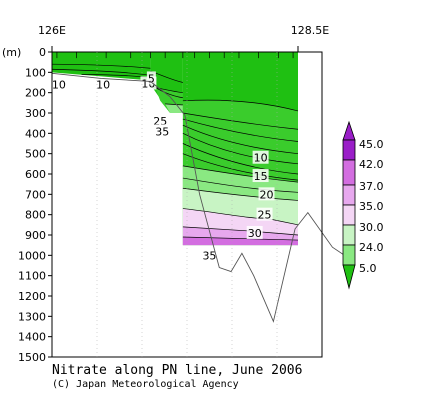 Image resolution: width=430 pixels, height=405 pixels. What do you see at coordinates (35, 93) in the screenshot?
I see `y-axis-tick-label: 200` at bounding box center [35, 93].